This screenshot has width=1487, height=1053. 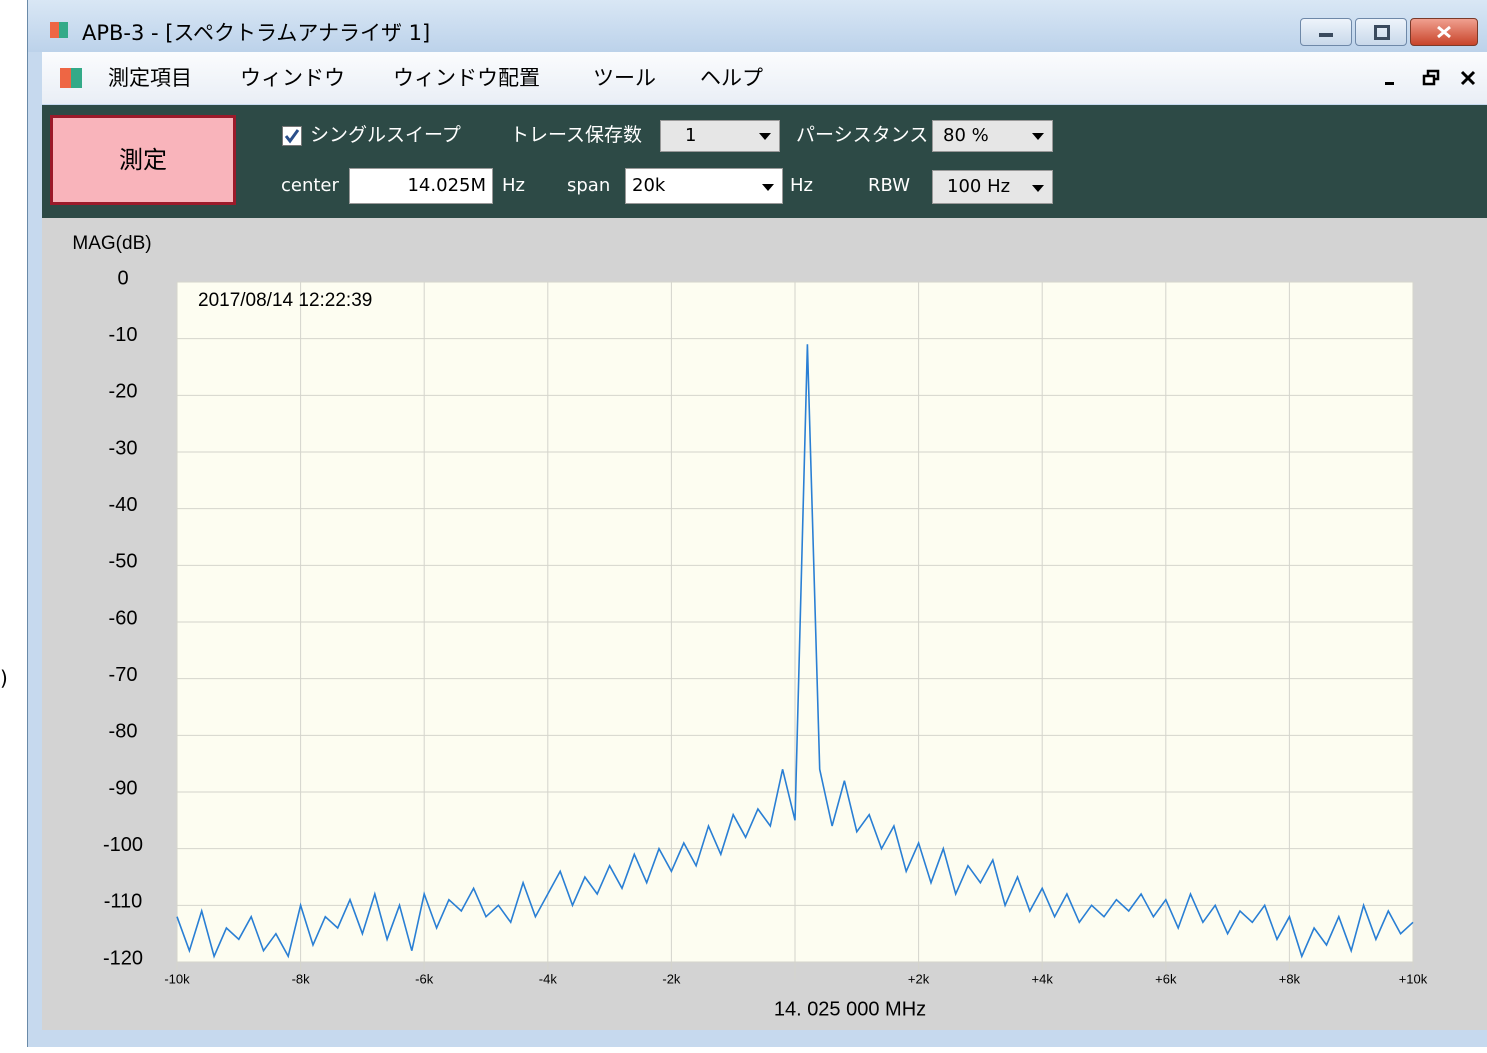 I want to click on close-icon, so click(x=1444, y=32).